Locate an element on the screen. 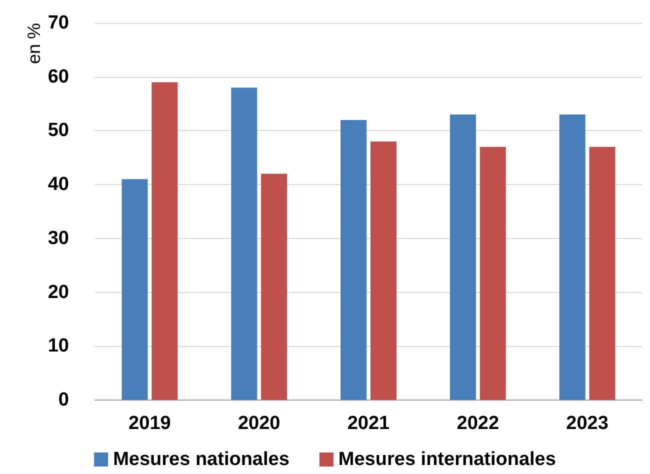 The height and width of the screenshot is (474, 650). x-tick-label: 2020 is located at coordinates (259, 423).